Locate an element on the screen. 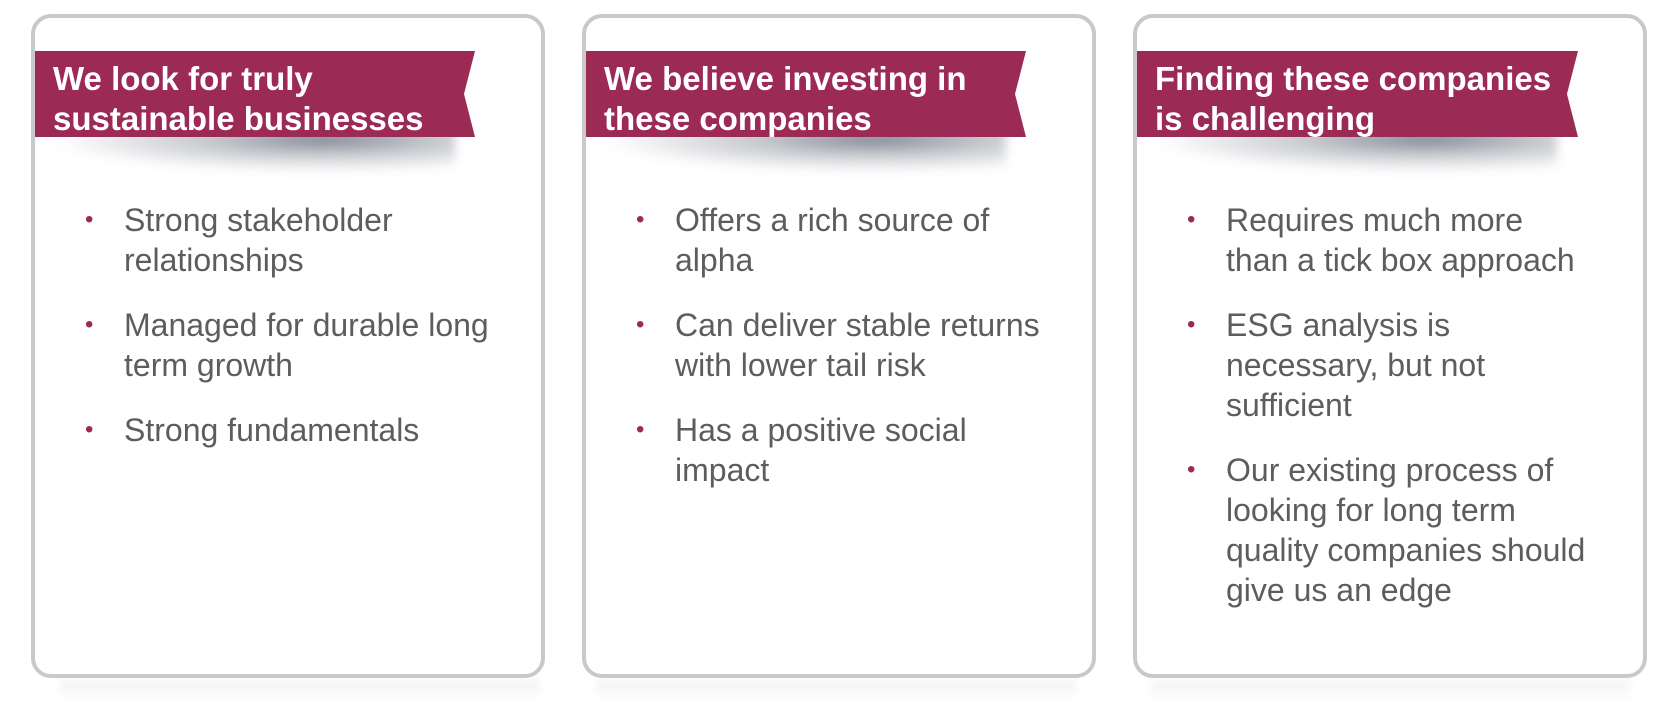 This screenshot has width=1680, height=703. card-title-ribbon: We look for truly sustainable businesses is located at coordinates (255, 94).